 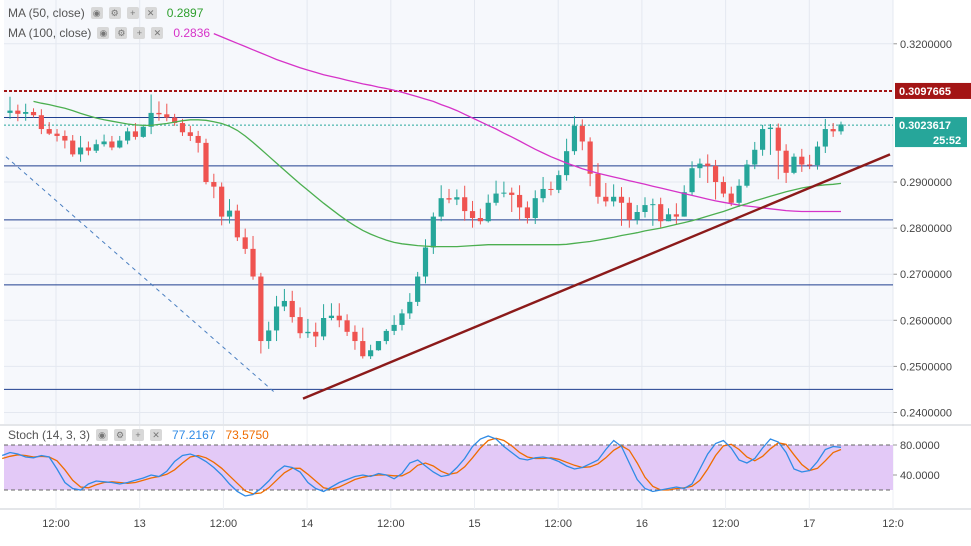 What do you see at coordinates (307, 524) in the screenshot?
I see `time-tick-label: 14` at bounding box center [307, 524].